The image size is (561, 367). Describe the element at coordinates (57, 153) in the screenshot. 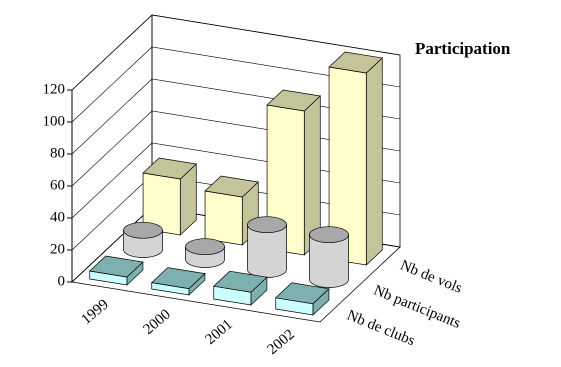

I see `y-tick-label: 80` at that location.